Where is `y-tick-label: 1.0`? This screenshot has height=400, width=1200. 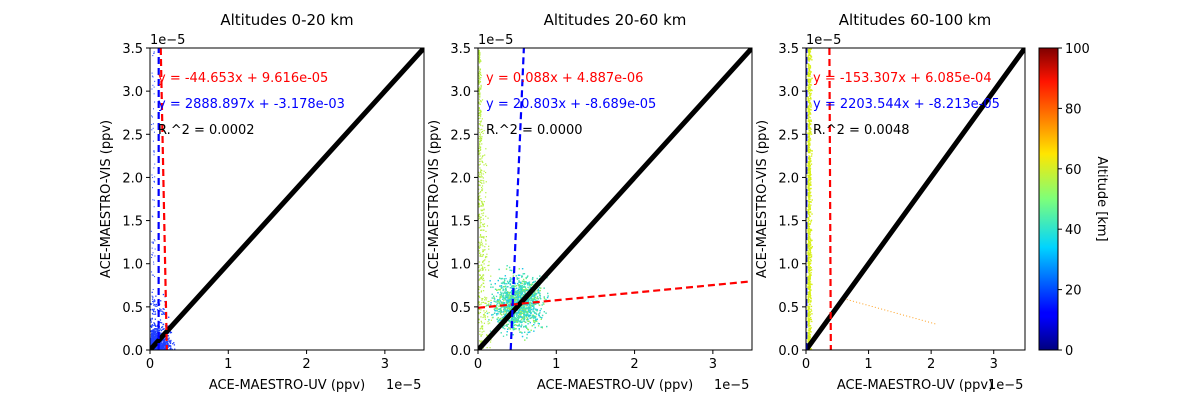 y-tick-label: 1.0 is located at coordinates (132, 265).